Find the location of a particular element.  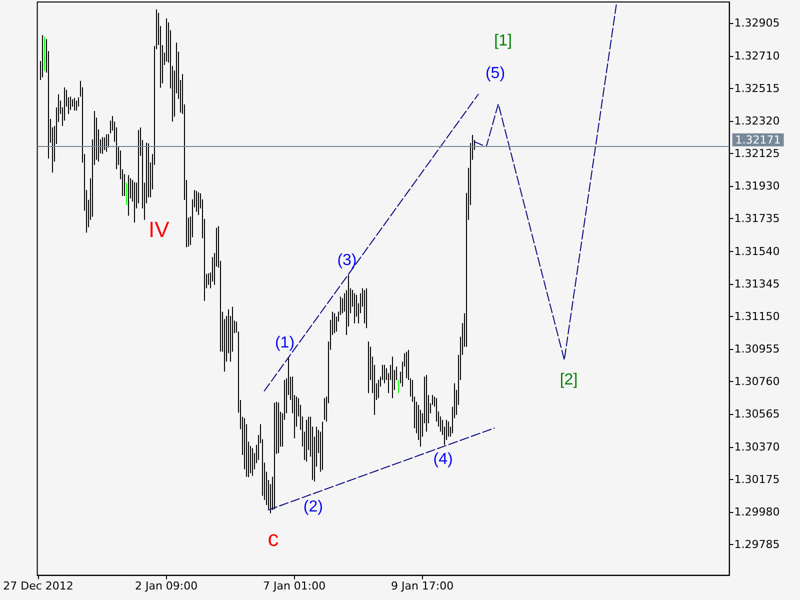

y-tick-label: 1.32515 is located at coordinates (757, 88).